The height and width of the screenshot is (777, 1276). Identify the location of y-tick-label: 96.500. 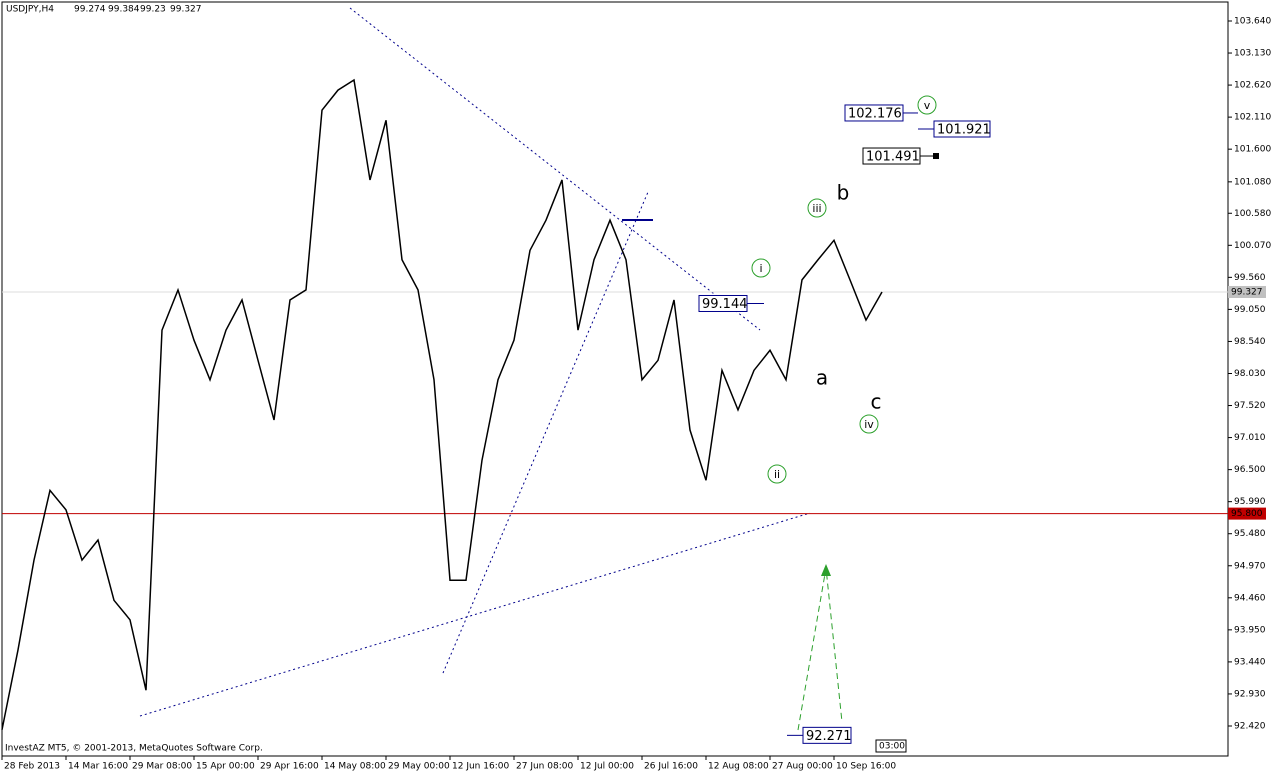
(1250, 470).